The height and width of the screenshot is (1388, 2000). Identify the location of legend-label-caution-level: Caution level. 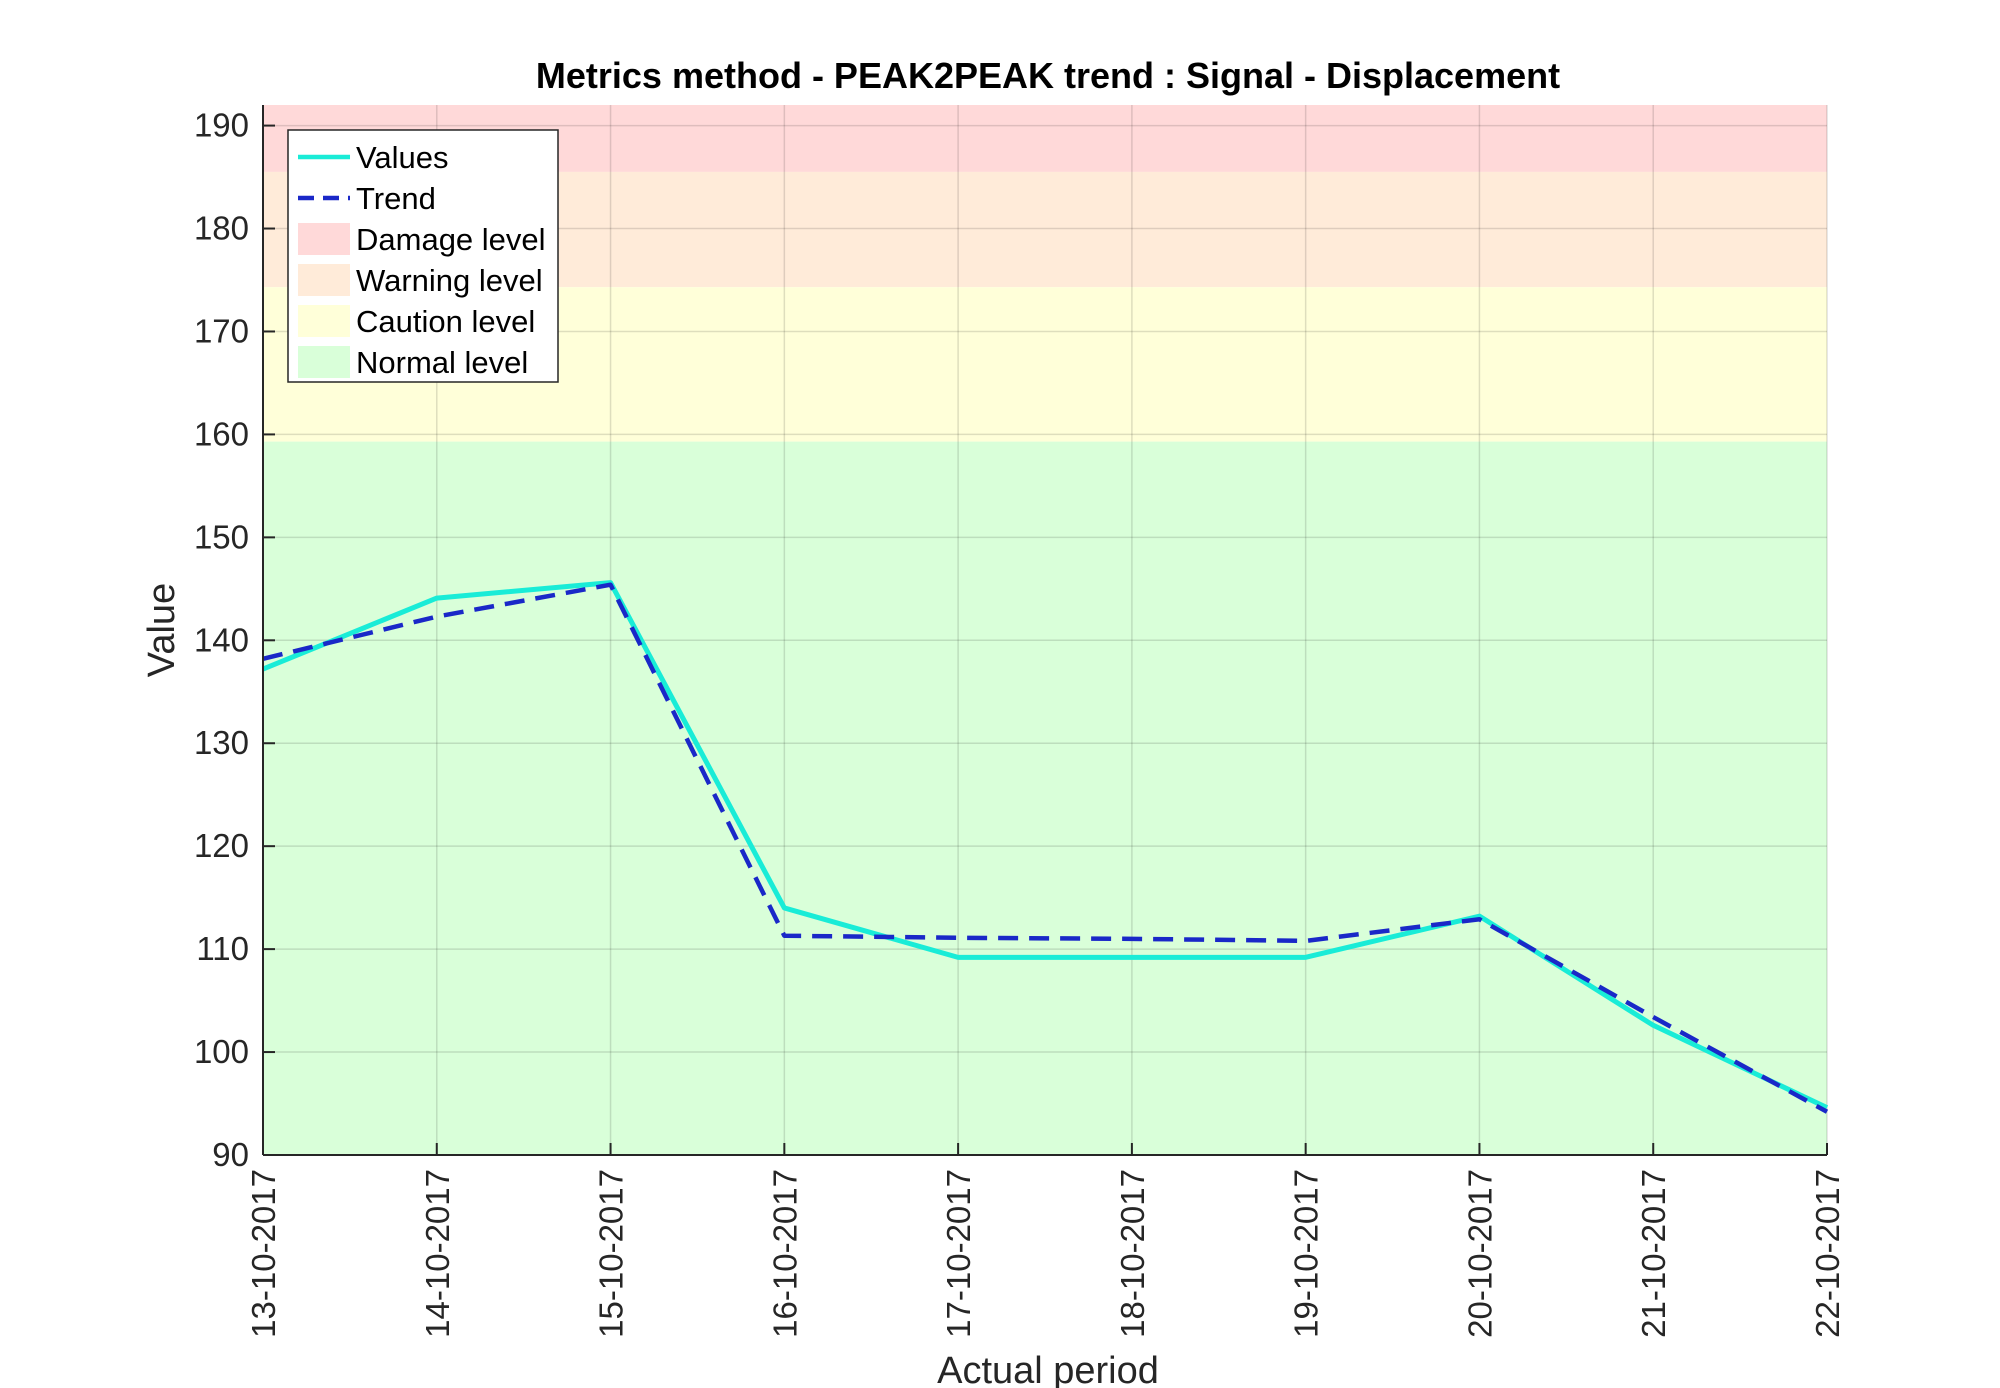
(445, 321).